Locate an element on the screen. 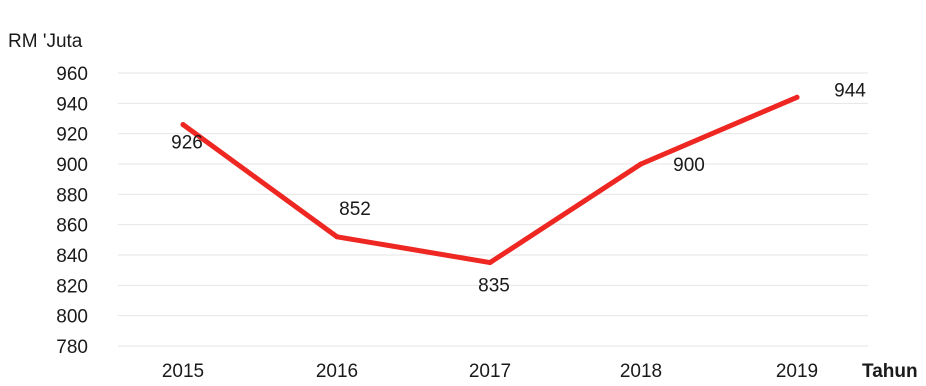  y-tick-label: 780 is located at coordinates (72, 347).